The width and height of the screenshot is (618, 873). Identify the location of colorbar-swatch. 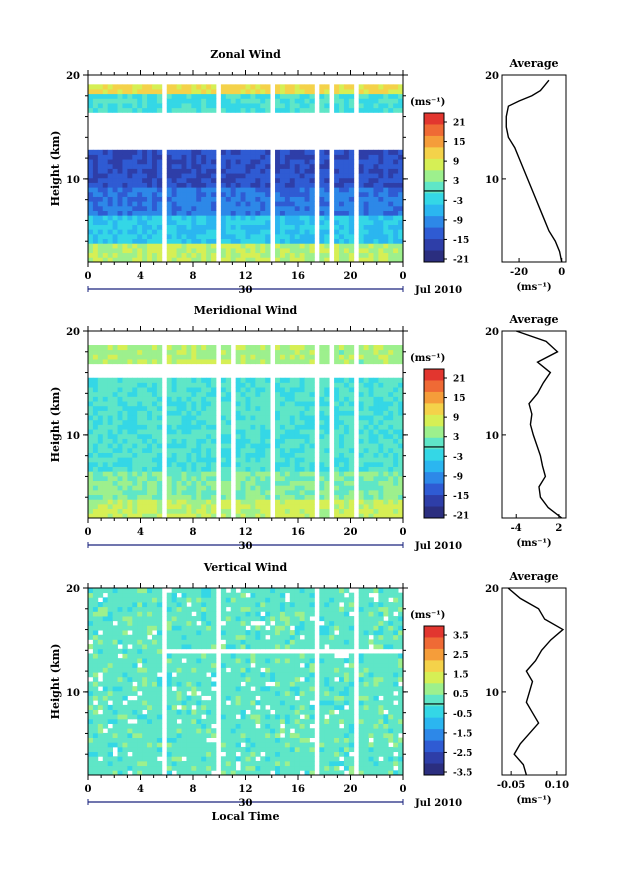
(434, 141).